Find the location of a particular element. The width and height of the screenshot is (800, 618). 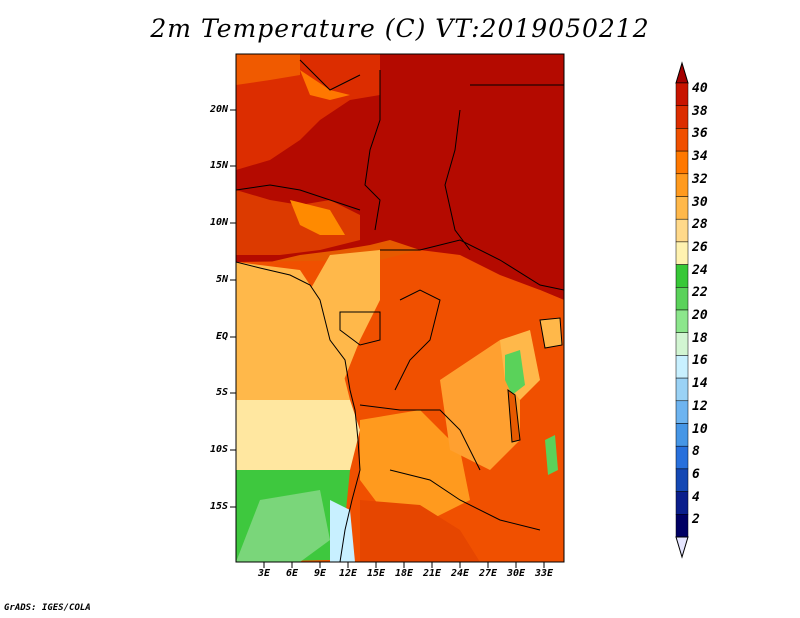

colorbar-label: 40 is located at coordinates (700, 88).